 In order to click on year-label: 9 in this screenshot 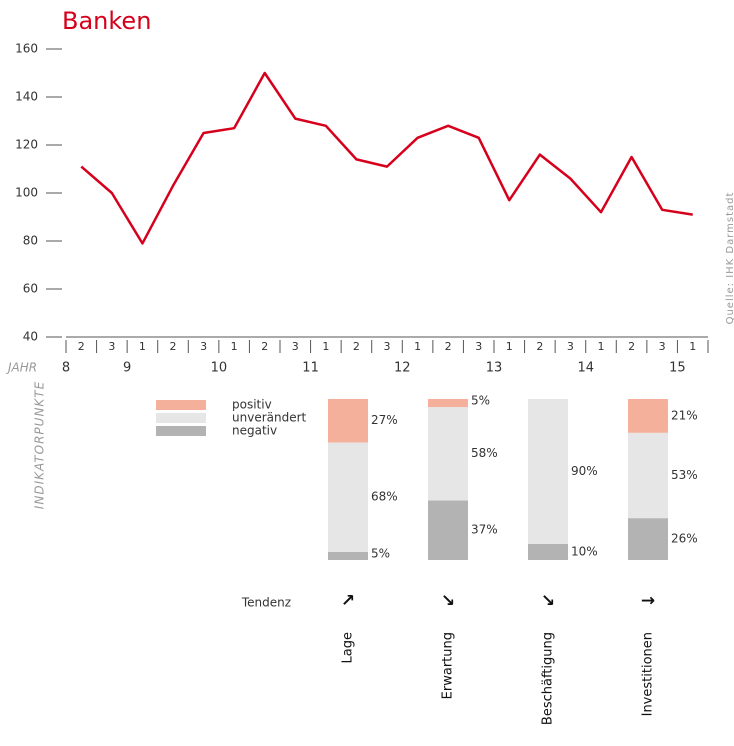, I will do `click(127, 368)`.